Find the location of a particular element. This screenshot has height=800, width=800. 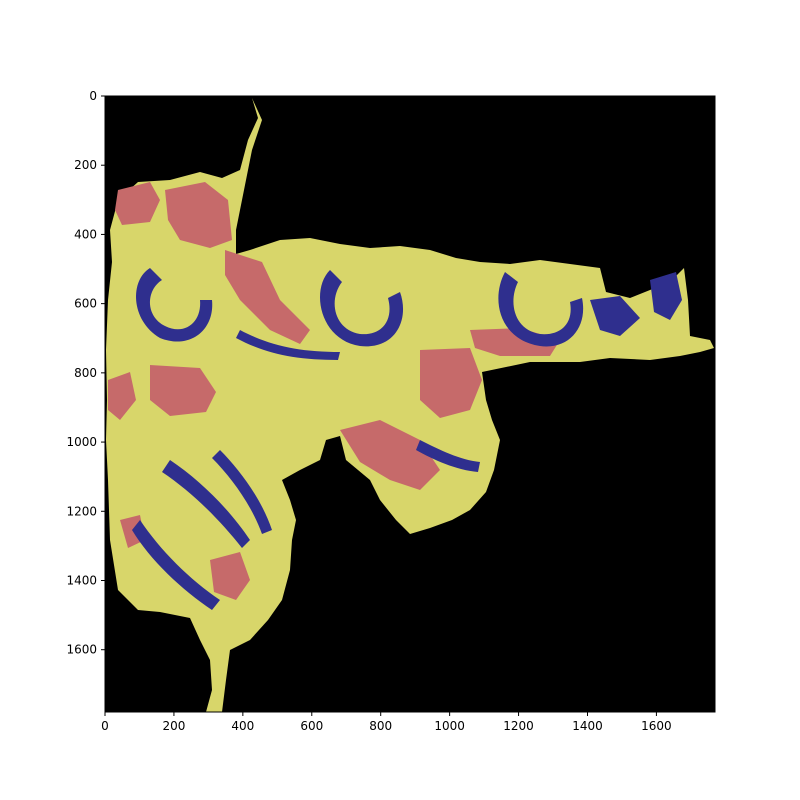

x-tick-label: 1200 is located at coordinates (518, 726).